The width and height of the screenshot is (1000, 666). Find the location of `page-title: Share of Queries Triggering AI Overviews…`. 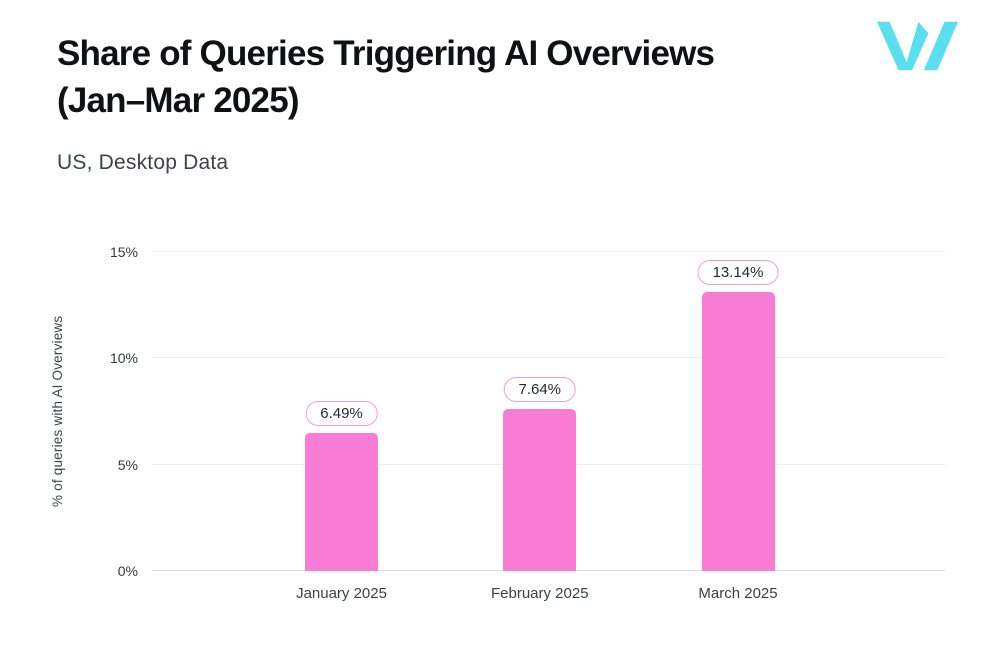

page-title: Share of Queries Triggering AI Overviews… is located at coordinates (467, 77).